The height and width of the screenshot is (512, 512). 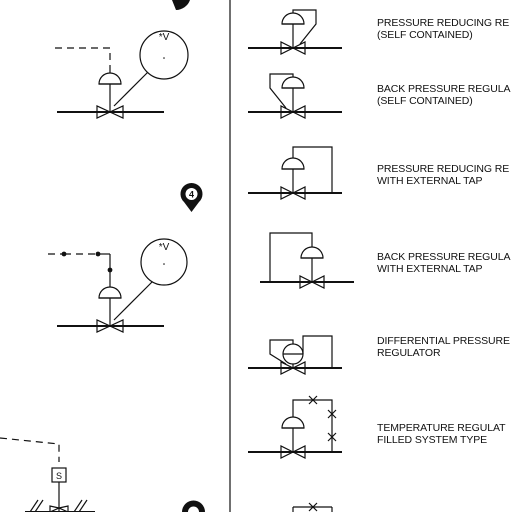 What do you see at coordinates (307, 260) in the screenshot?
I see `symbol-back-pressure-external-tap` at bounding box center [307, 260].